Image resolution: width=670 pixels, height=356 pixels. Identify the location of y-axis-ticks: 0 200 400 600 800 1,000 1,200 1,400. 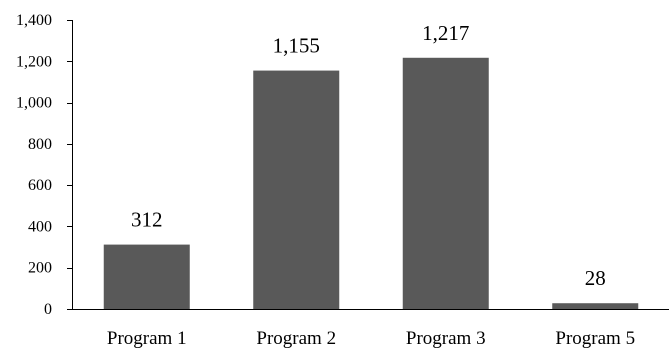
(44, 165).